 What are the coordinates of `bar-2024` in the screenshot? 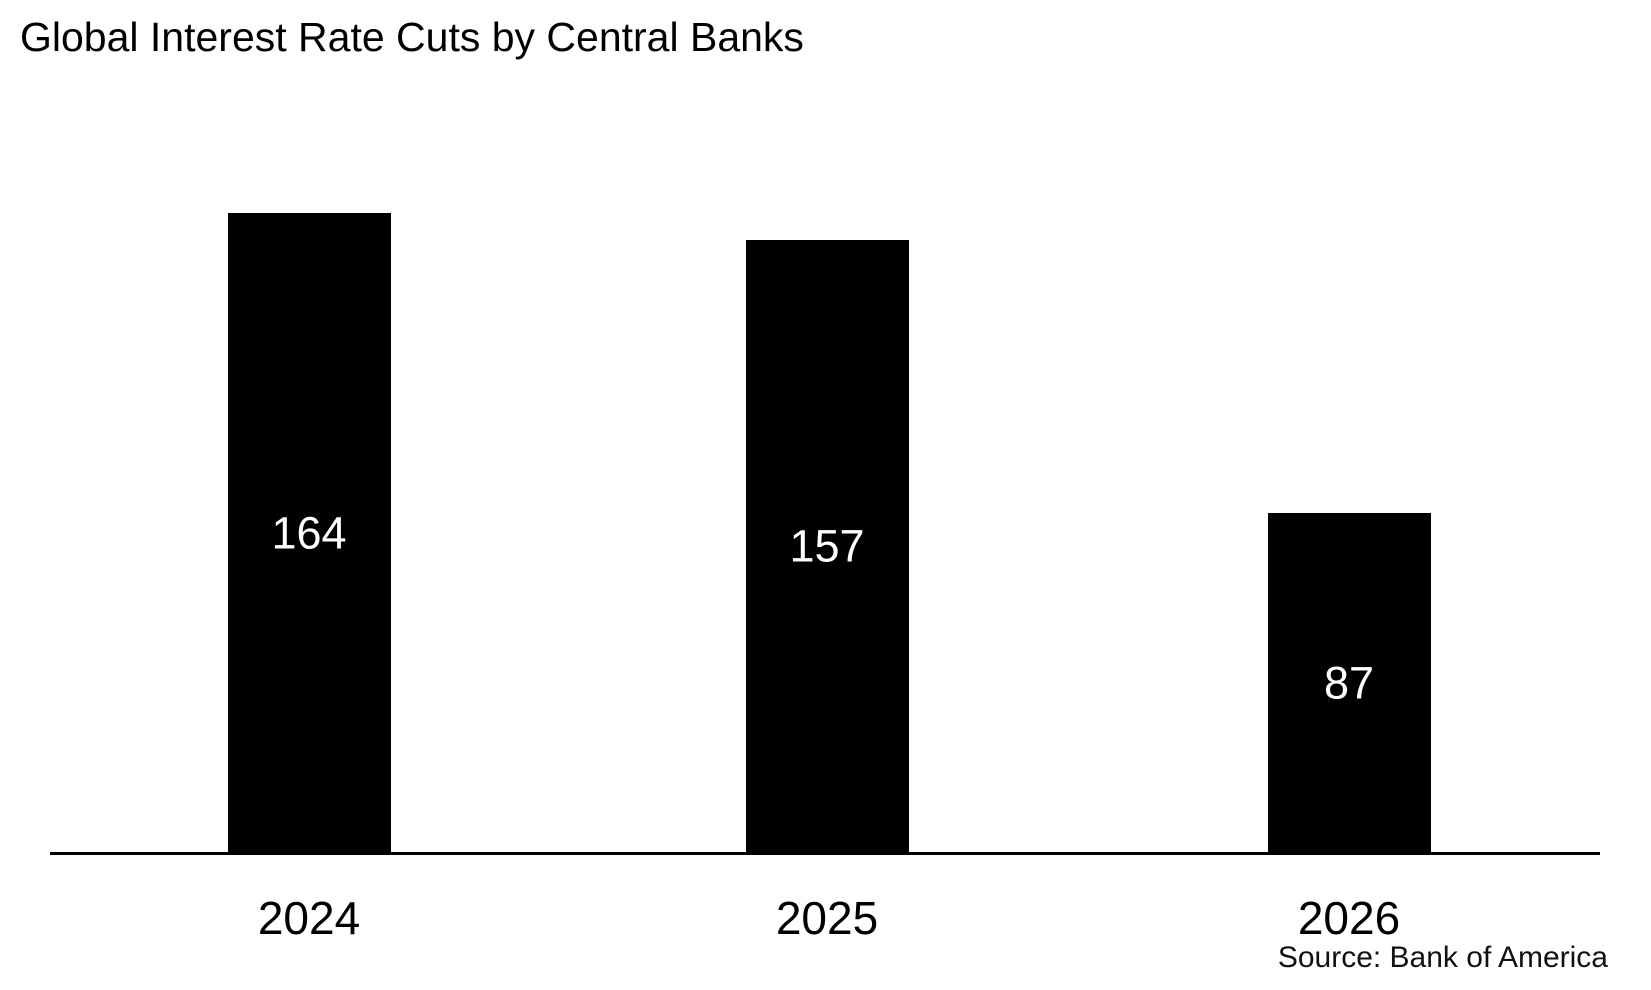 It's located at (309, 532).